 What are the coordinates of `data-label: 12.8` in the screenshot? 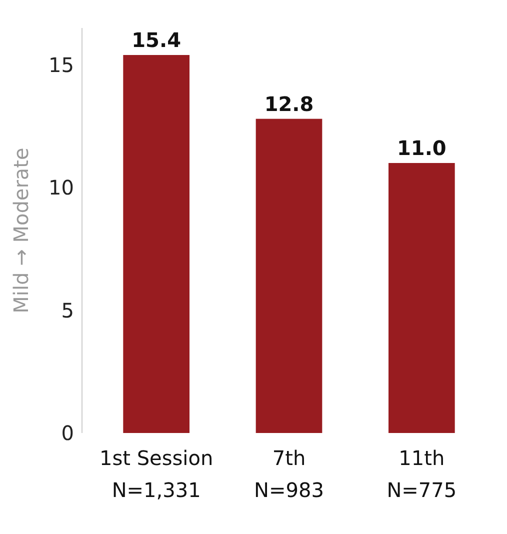 It's located at (289, 104).